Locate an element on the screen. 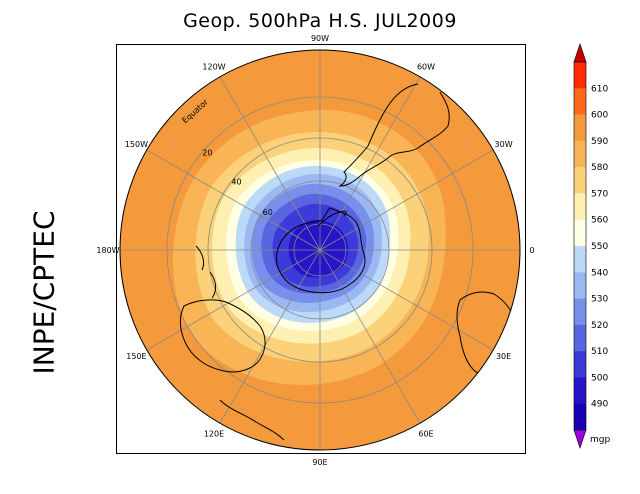  coast-antarctica is located at coordinates (320, 250).